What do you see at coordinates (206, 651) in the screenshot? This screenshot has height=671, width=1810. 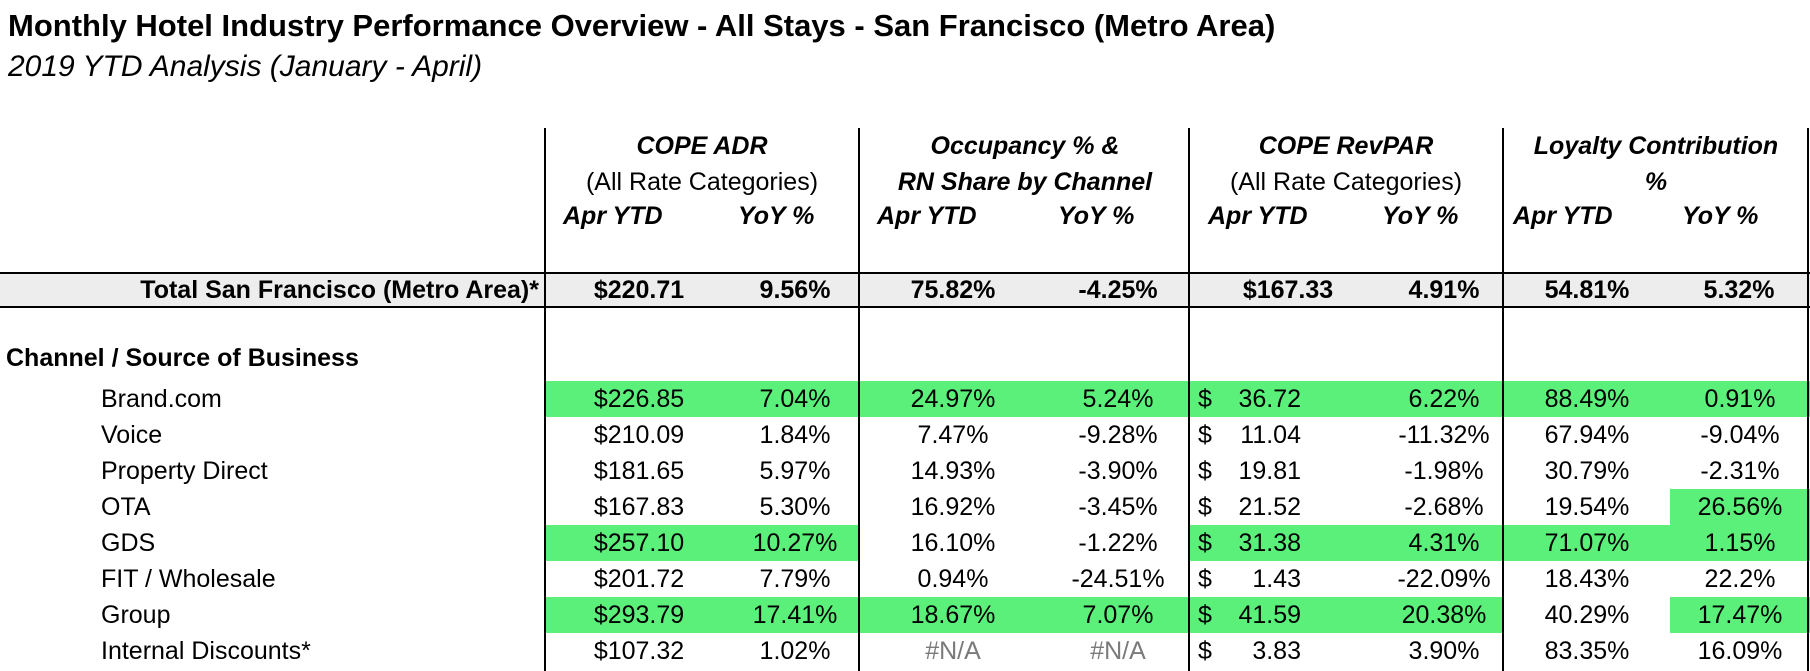 I see `row-label: Internal Discounts*` at bounding box center [206, 651].